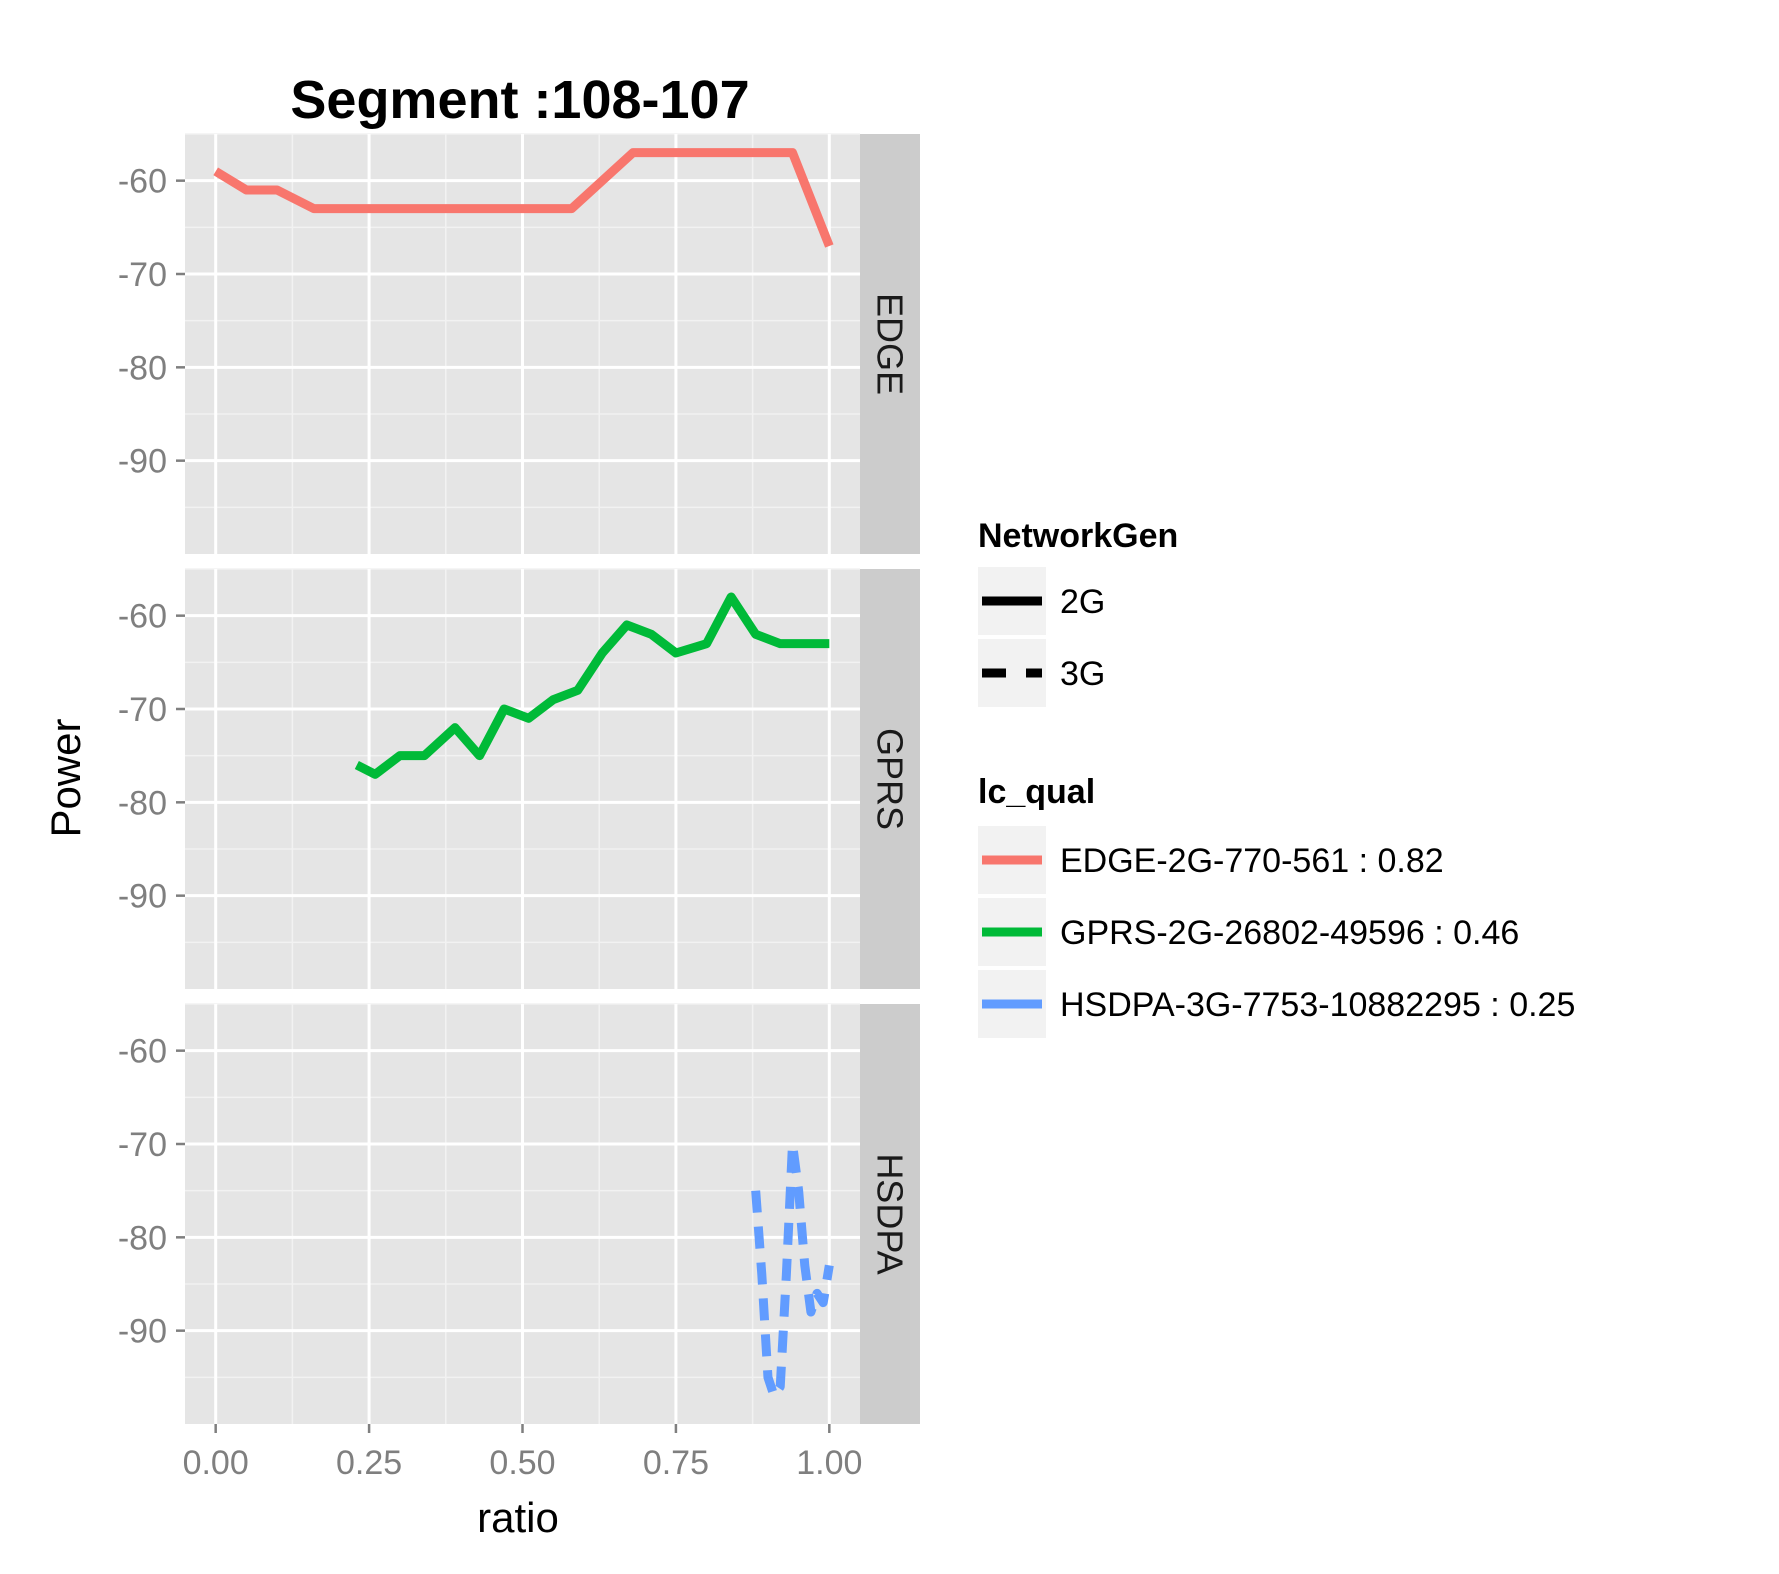 The height and width of the screenshot is (1574, 1779). Describe the element at coordinates (829, 1463) in the screenshot. I see `x-tick-label: 1.00` at that location.